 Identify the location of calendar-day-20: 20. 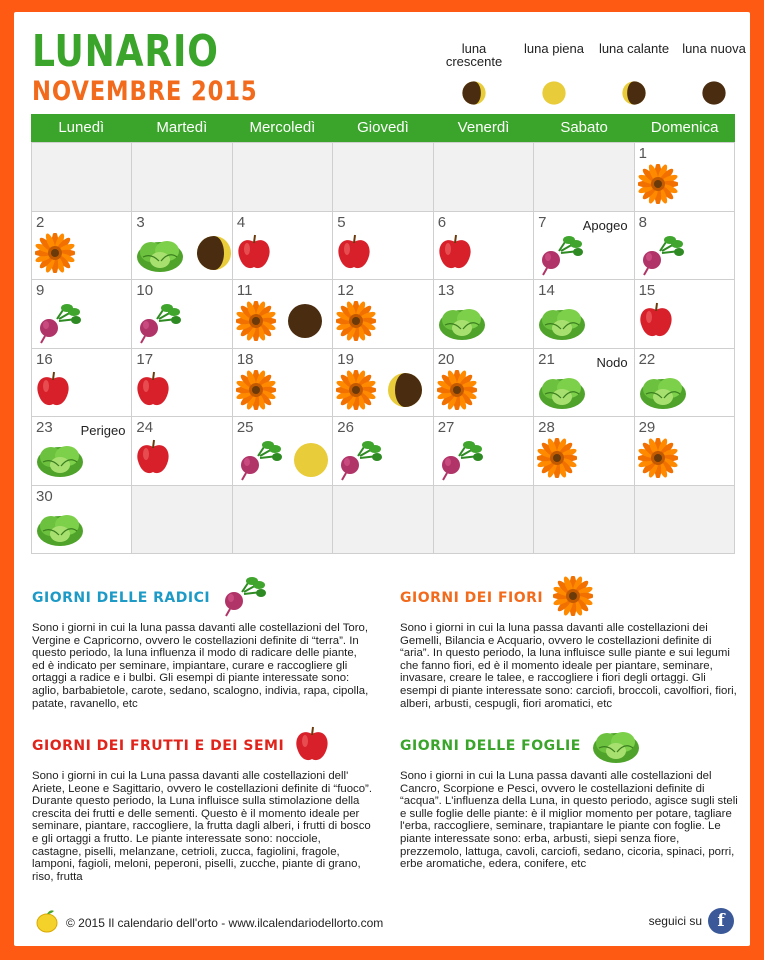
(484, 382).